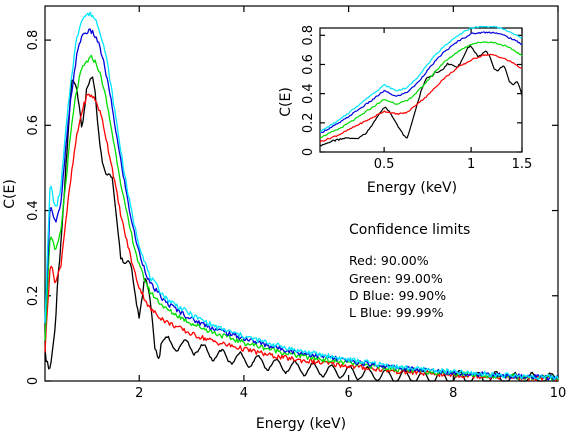  What do you see at coordinates (308, 35) in the screenshot?
I see `inset-y-tick-label: 0.8` at bounding box center [308, 35].